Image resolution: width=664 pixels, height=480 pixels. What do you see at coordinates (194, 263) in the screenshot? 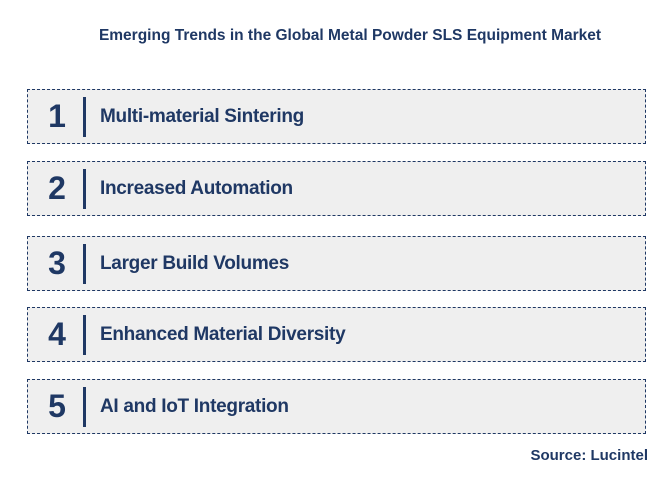
I see `trend-label: Larger Build Volumes` at bounding box center [194, 263].